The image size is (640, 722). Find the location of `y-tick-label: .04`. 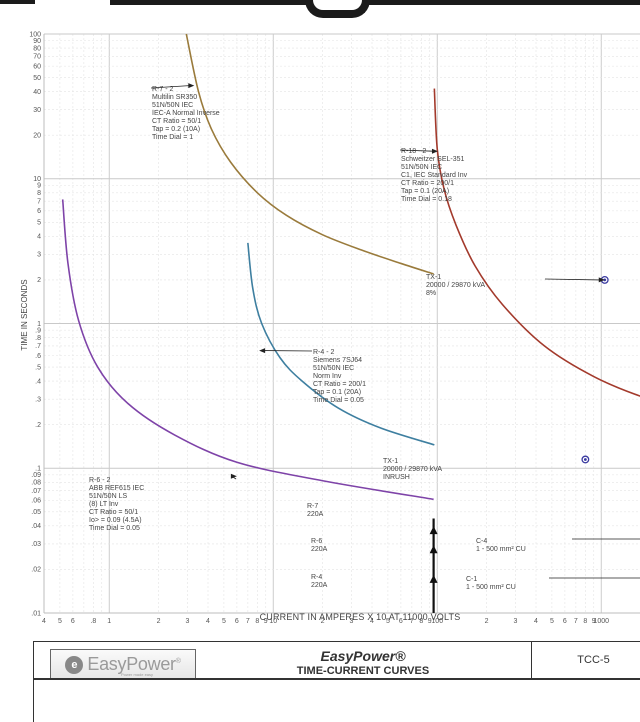

y-tick-label: .04 is located at coordinates (36, 526).